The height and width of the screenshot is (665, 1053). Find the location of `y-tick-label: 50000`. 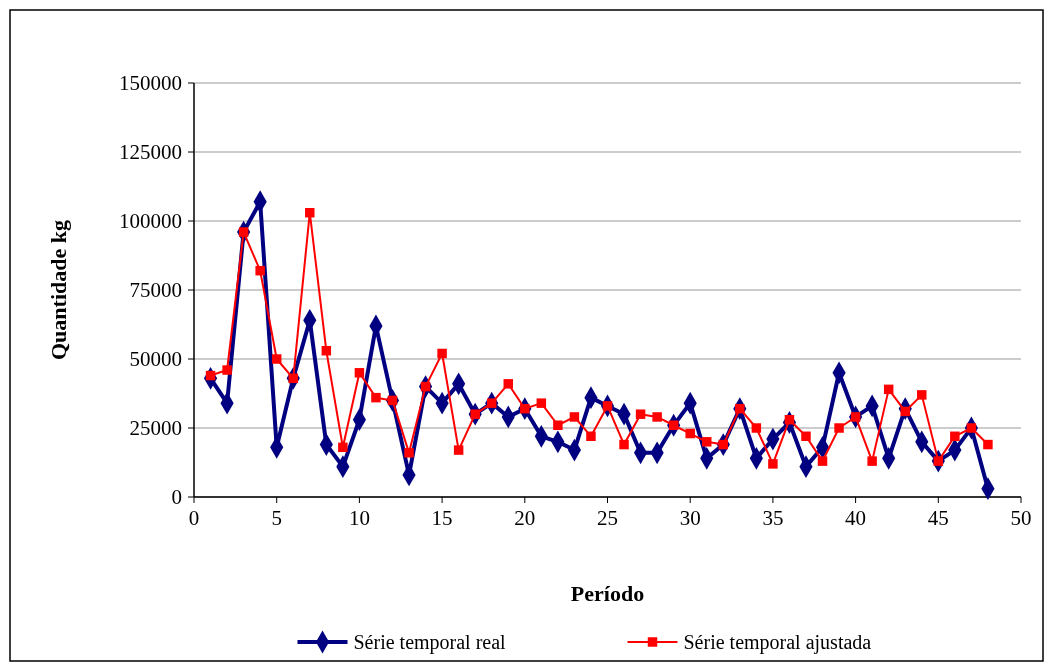

y-tick-label: 50000 is located at coordinates (155, 359).